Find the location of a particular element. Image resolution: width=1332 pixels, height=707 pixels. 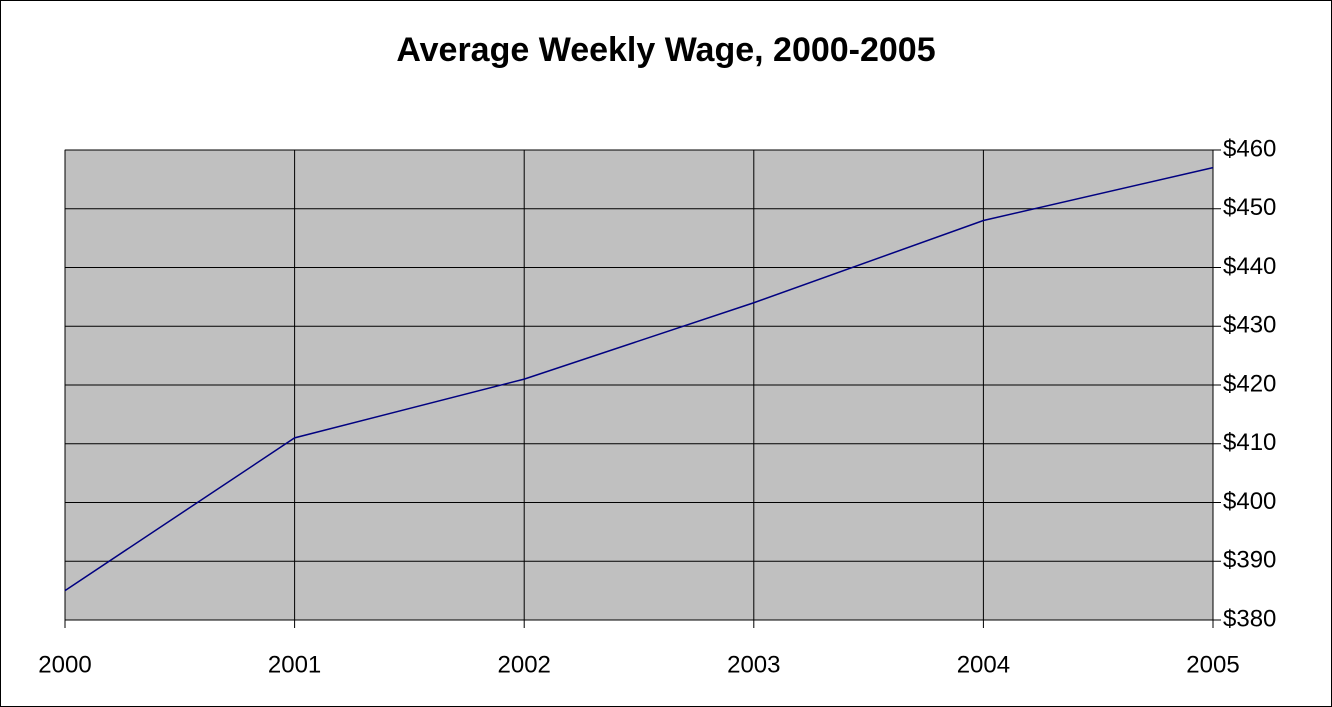

x-tick-label: 2005 is located at coordinates (1212, 664).